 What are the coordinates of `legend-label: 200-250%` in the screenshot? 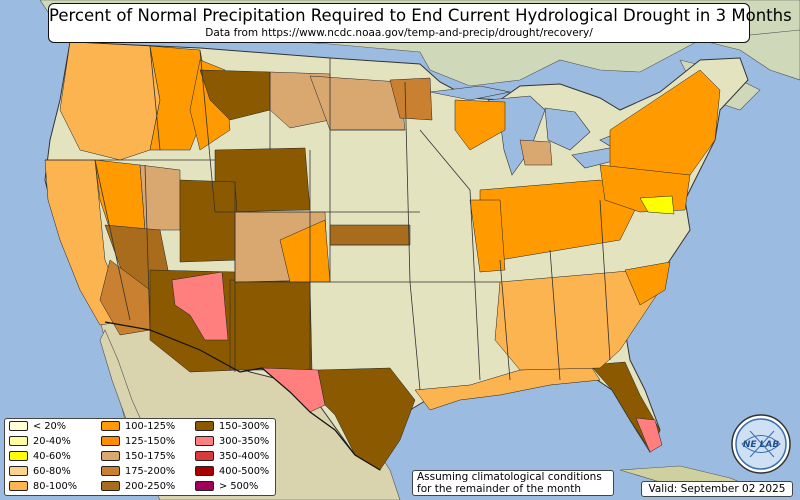 It's located at (150, 486).